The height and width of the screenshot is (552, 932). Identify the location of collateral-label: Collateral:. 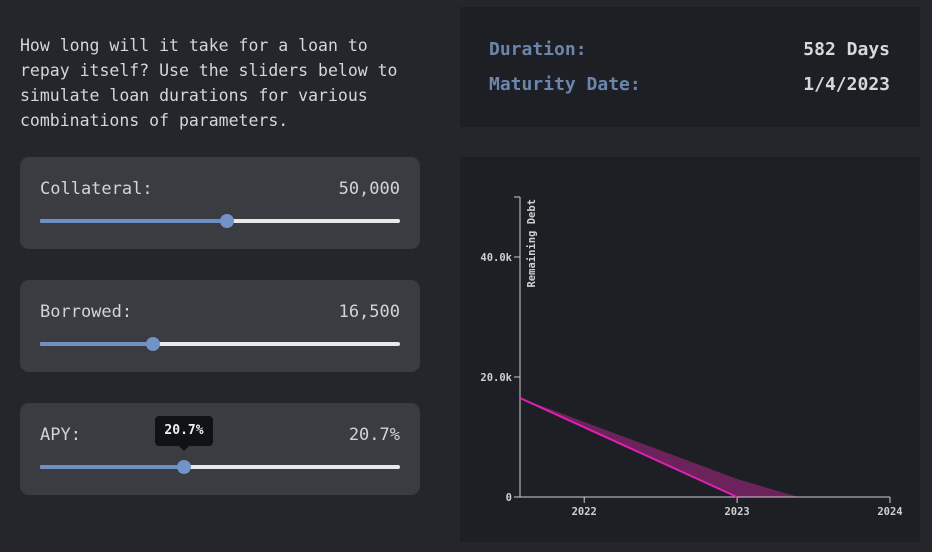
(96, 189).